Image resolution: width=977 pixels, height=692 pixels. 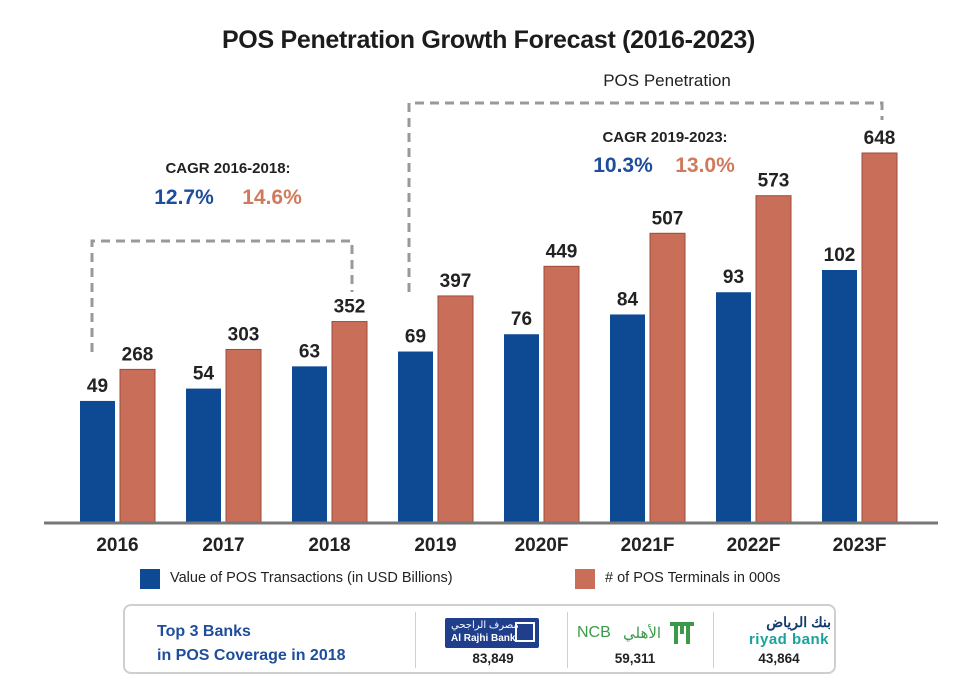 I want to click on ncb-logo-latin: NCB, so click(x=594, y=632).